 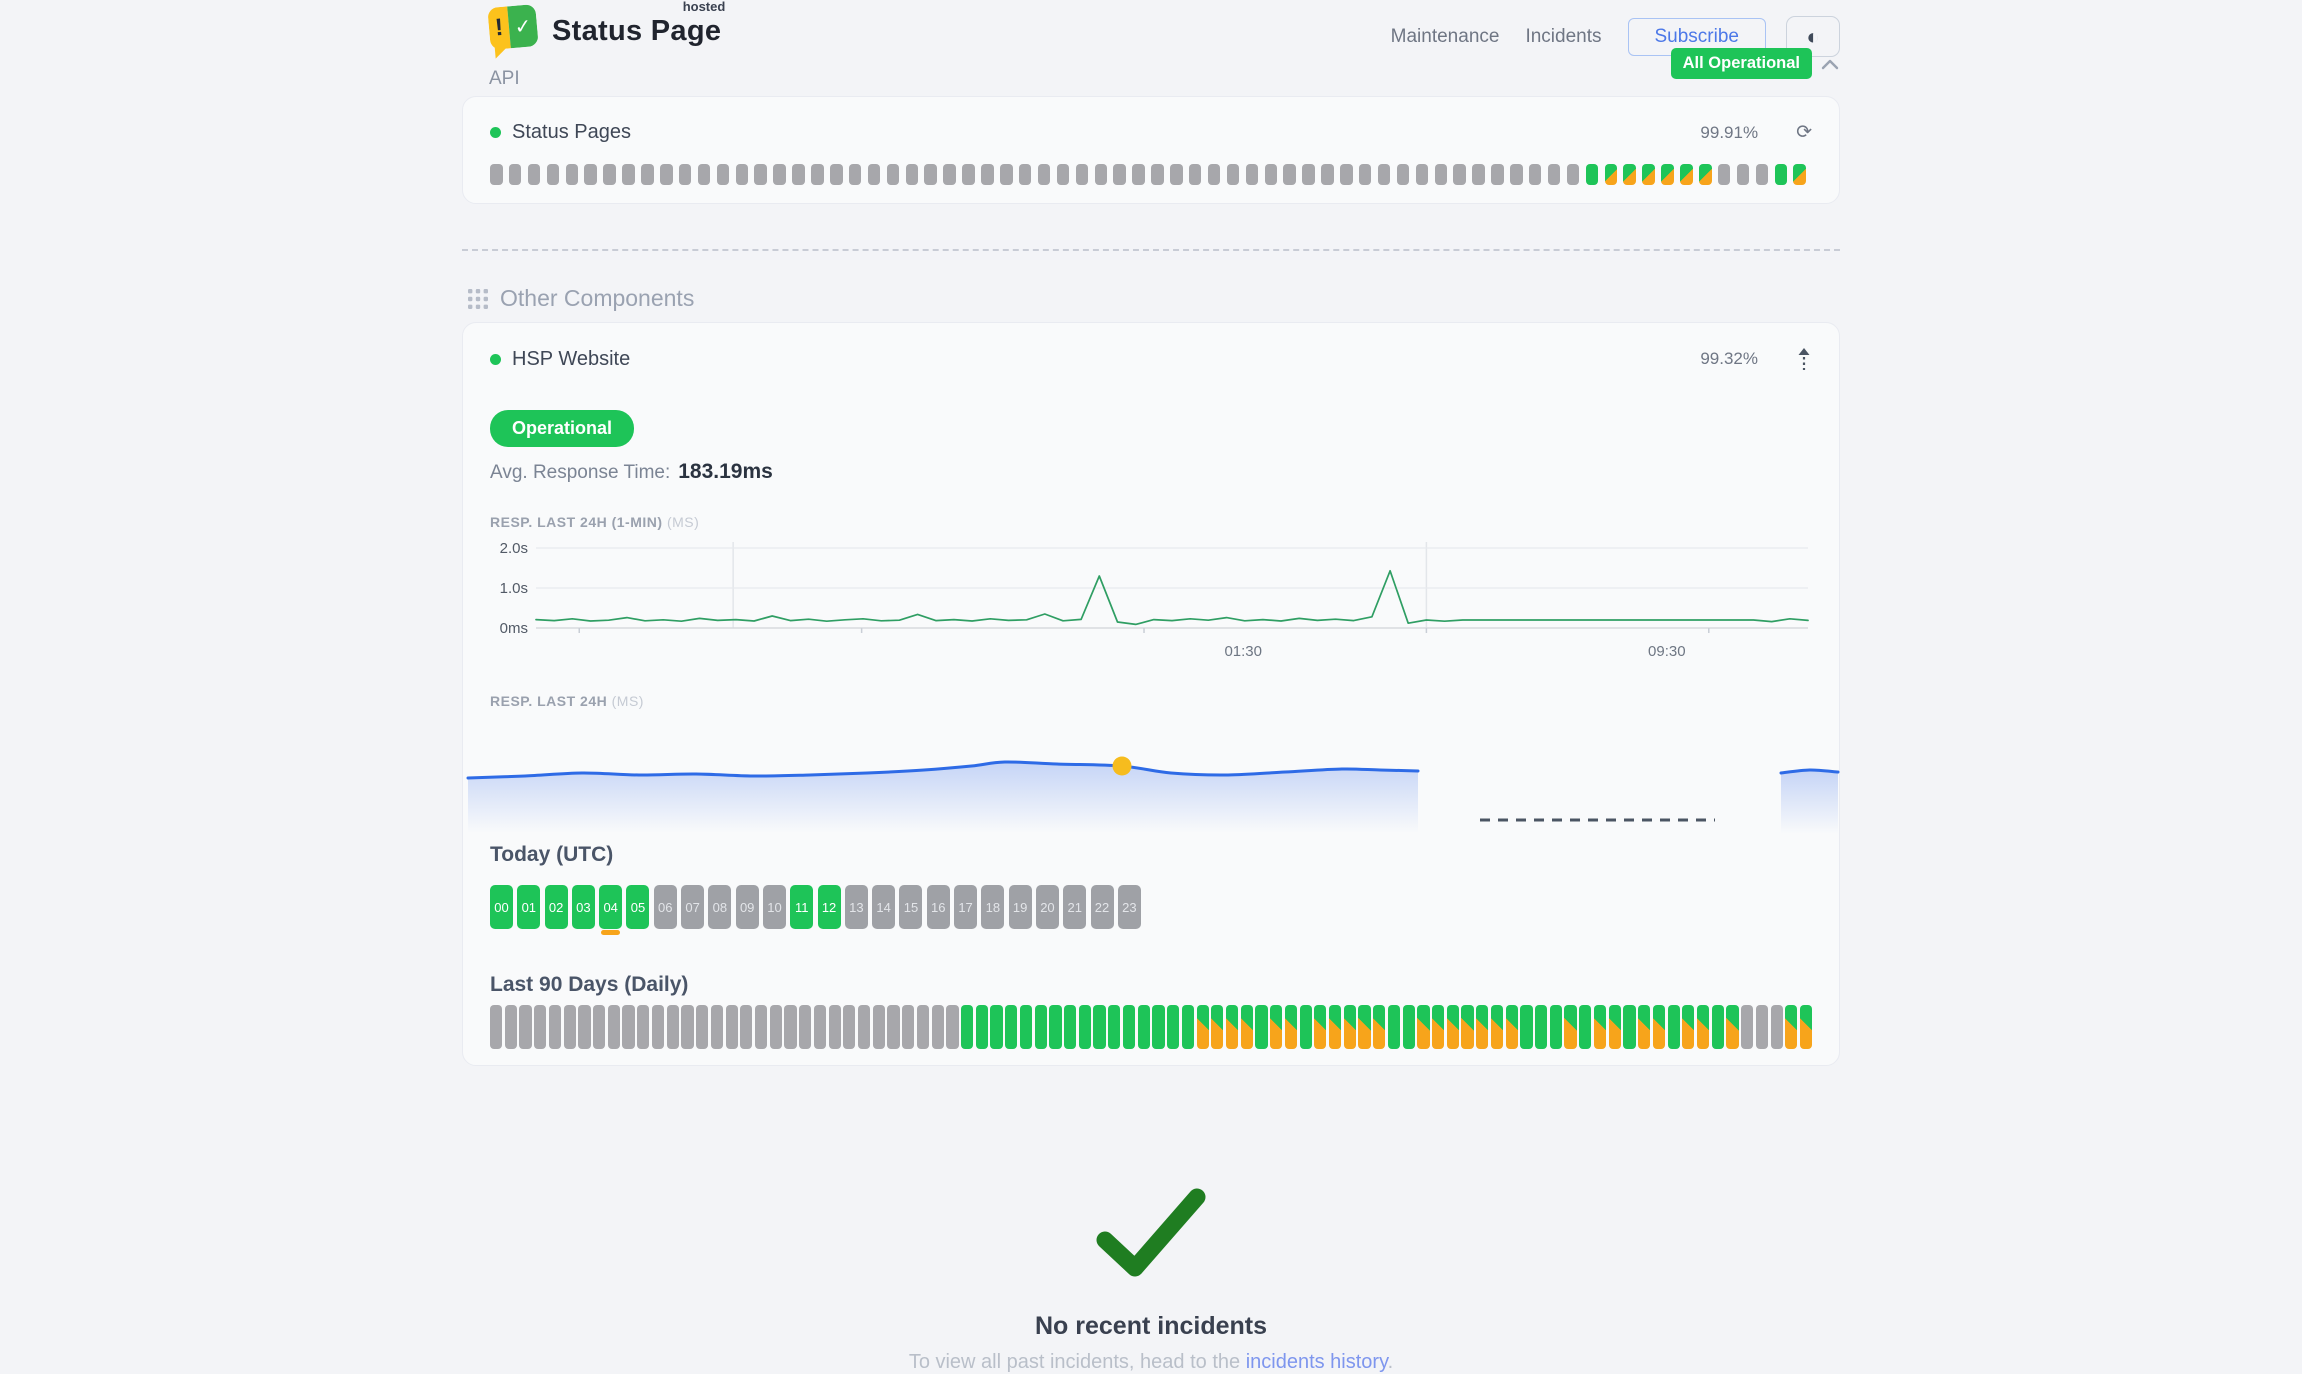 What do you see at coordinates (966, 907) in the screenshot?
I see `hour-cell: 17` at bounding box center [966, 907].